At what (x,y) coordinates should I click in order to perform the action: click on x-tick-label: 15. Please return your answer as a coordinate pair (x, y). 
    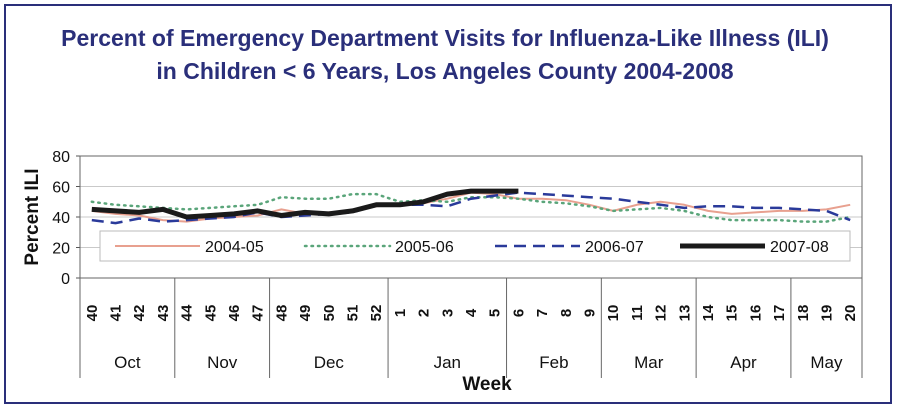
    Looking at the image, I should click on (732, 313).